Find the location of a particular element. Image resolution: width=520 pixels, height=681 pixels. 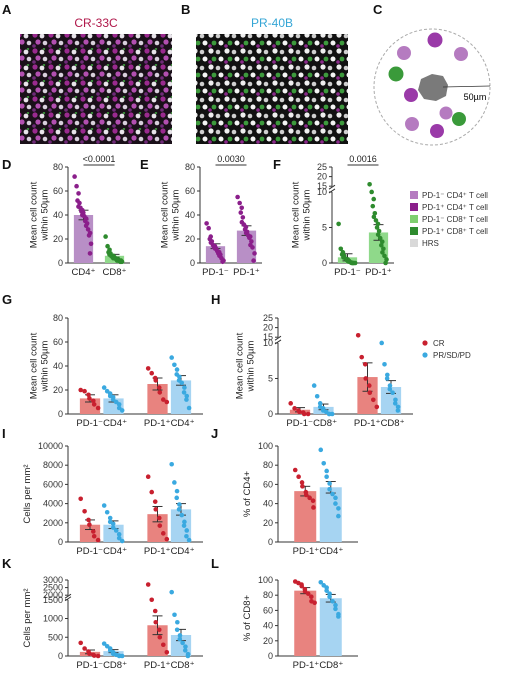

p-value: 0.0016 is located at coordinates (363, 159).